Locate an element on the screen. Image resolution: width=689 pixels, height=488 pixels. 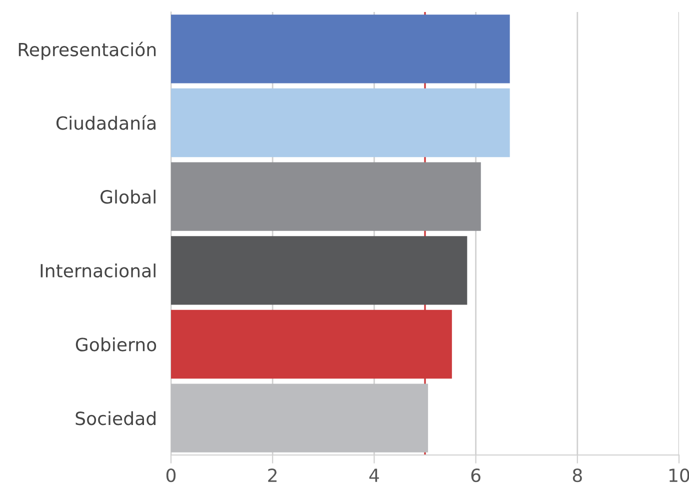
y-tick-label: Global is located at coordinates (128, 197).